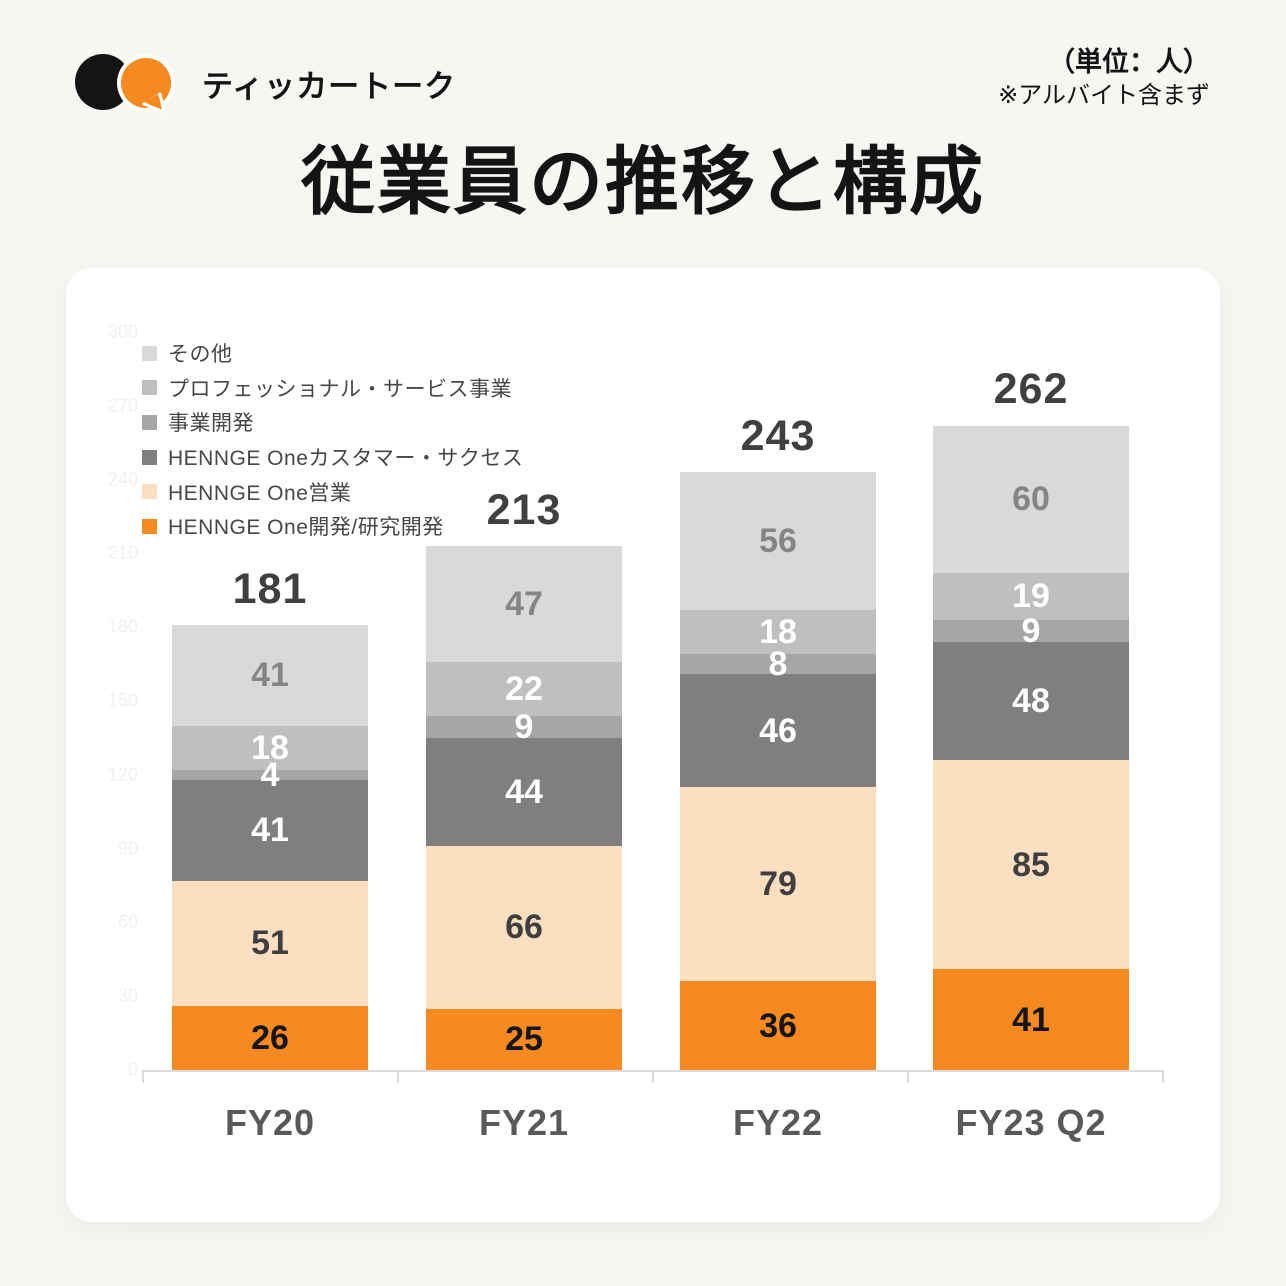  I want to click on y-axis-tick-label: 240, so click(122, 479).